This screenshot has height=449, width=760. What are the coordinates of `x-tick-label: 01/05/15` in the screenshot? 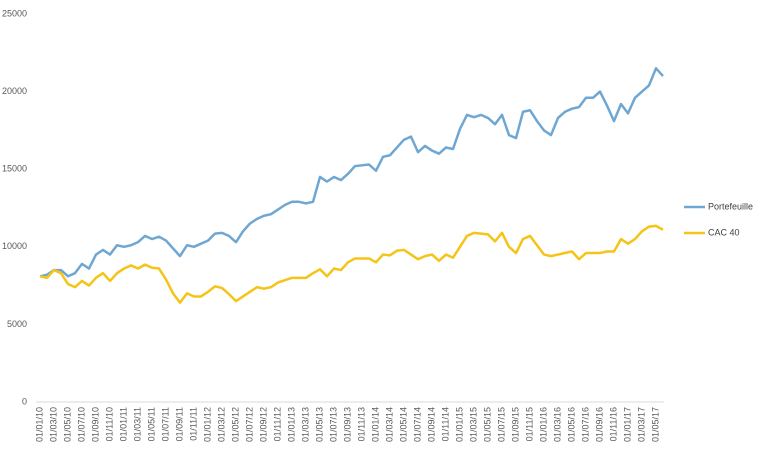 It's located at (487, 424).